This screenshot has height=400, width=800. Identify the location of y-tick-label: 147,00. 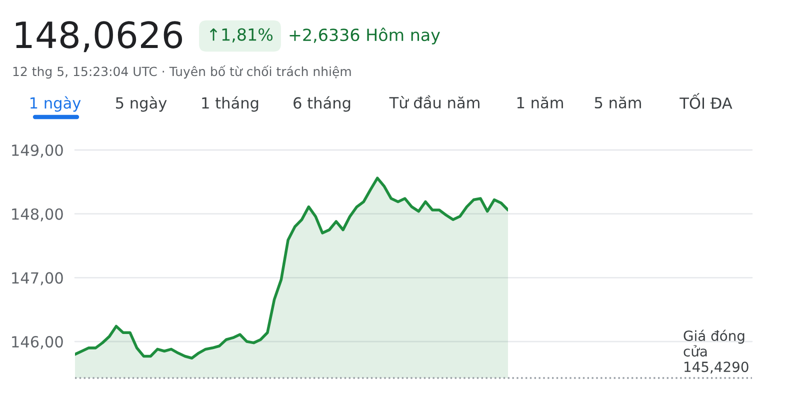
(37, 279).